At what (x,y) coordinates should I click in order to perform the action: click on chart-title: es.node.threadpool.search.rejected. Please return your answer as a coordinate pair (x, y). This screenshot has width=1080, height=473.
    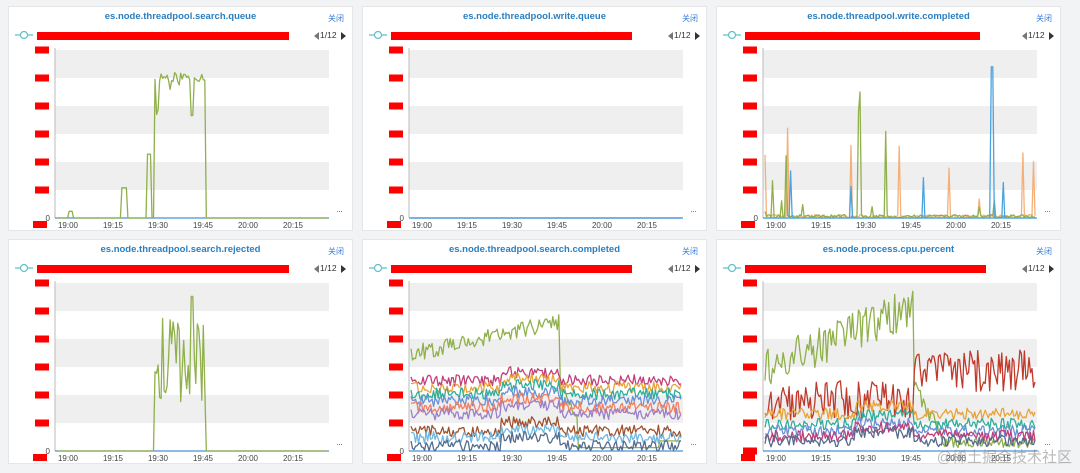
    Looking at the image, I should click on (180, 249).